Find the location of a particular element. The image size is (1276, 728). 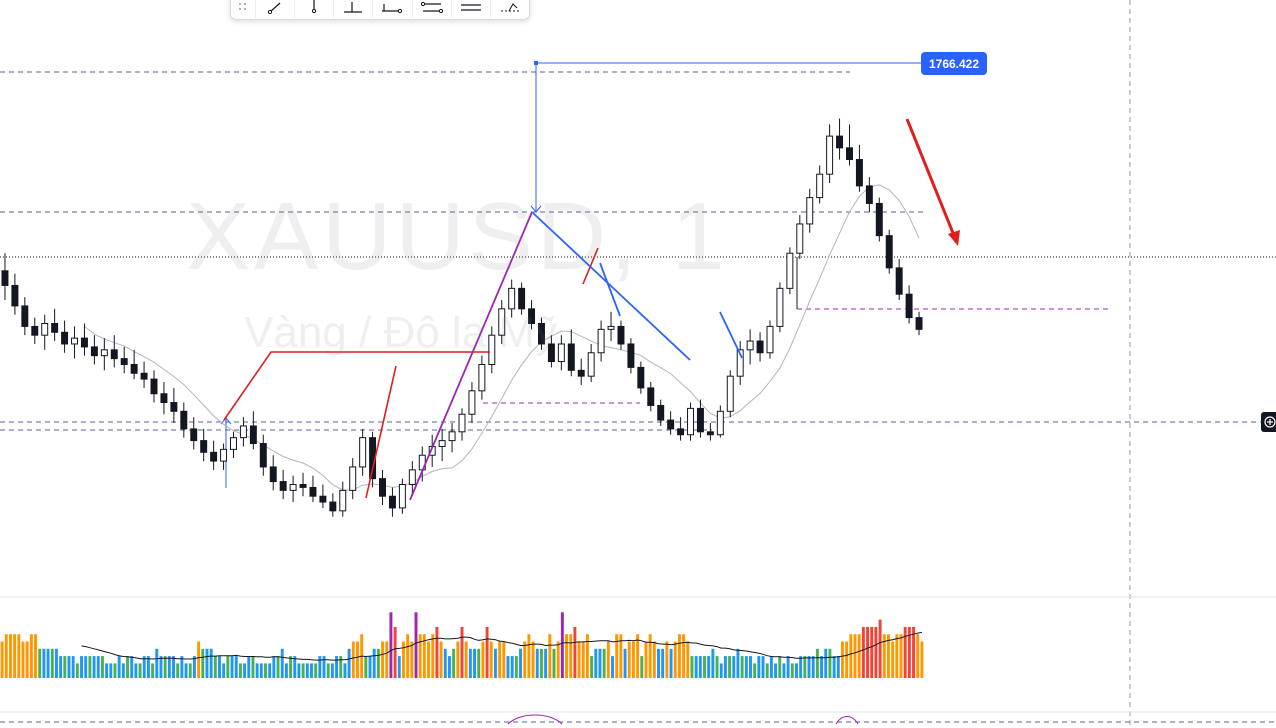

price-label: 1766.422 is located at coordinates (954, 63).